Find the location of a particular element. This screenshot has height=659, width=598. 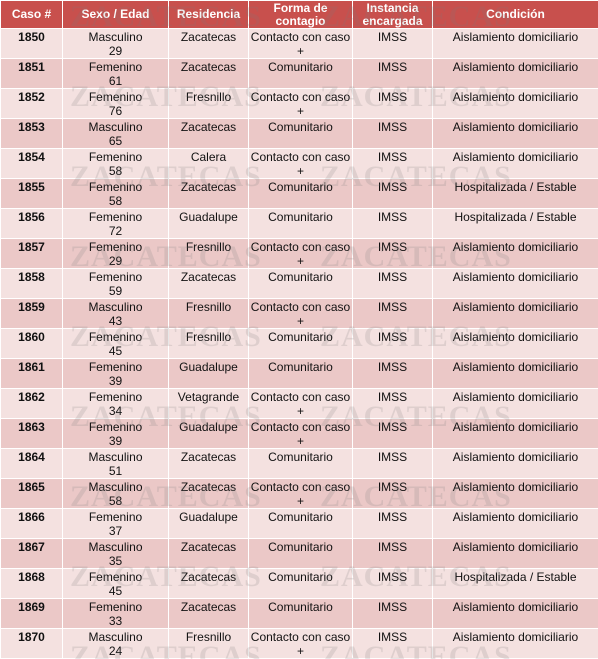

case-number: 1852 is located at coordinates (31, 97).